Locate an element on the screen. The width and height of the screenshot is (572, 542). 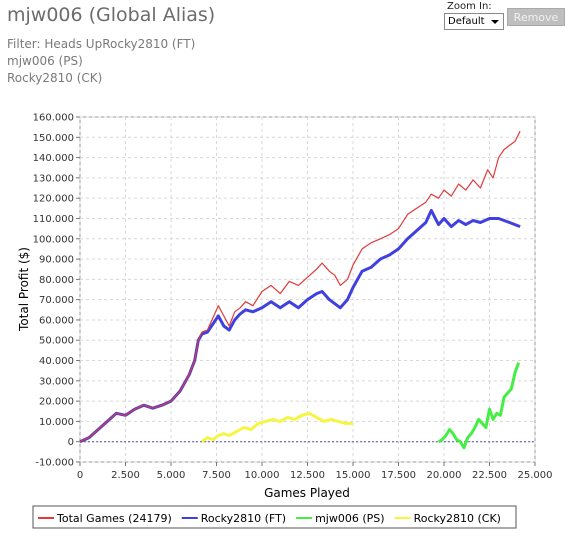
y-tick-label: 110.000 is located at coordinates (53, 219).